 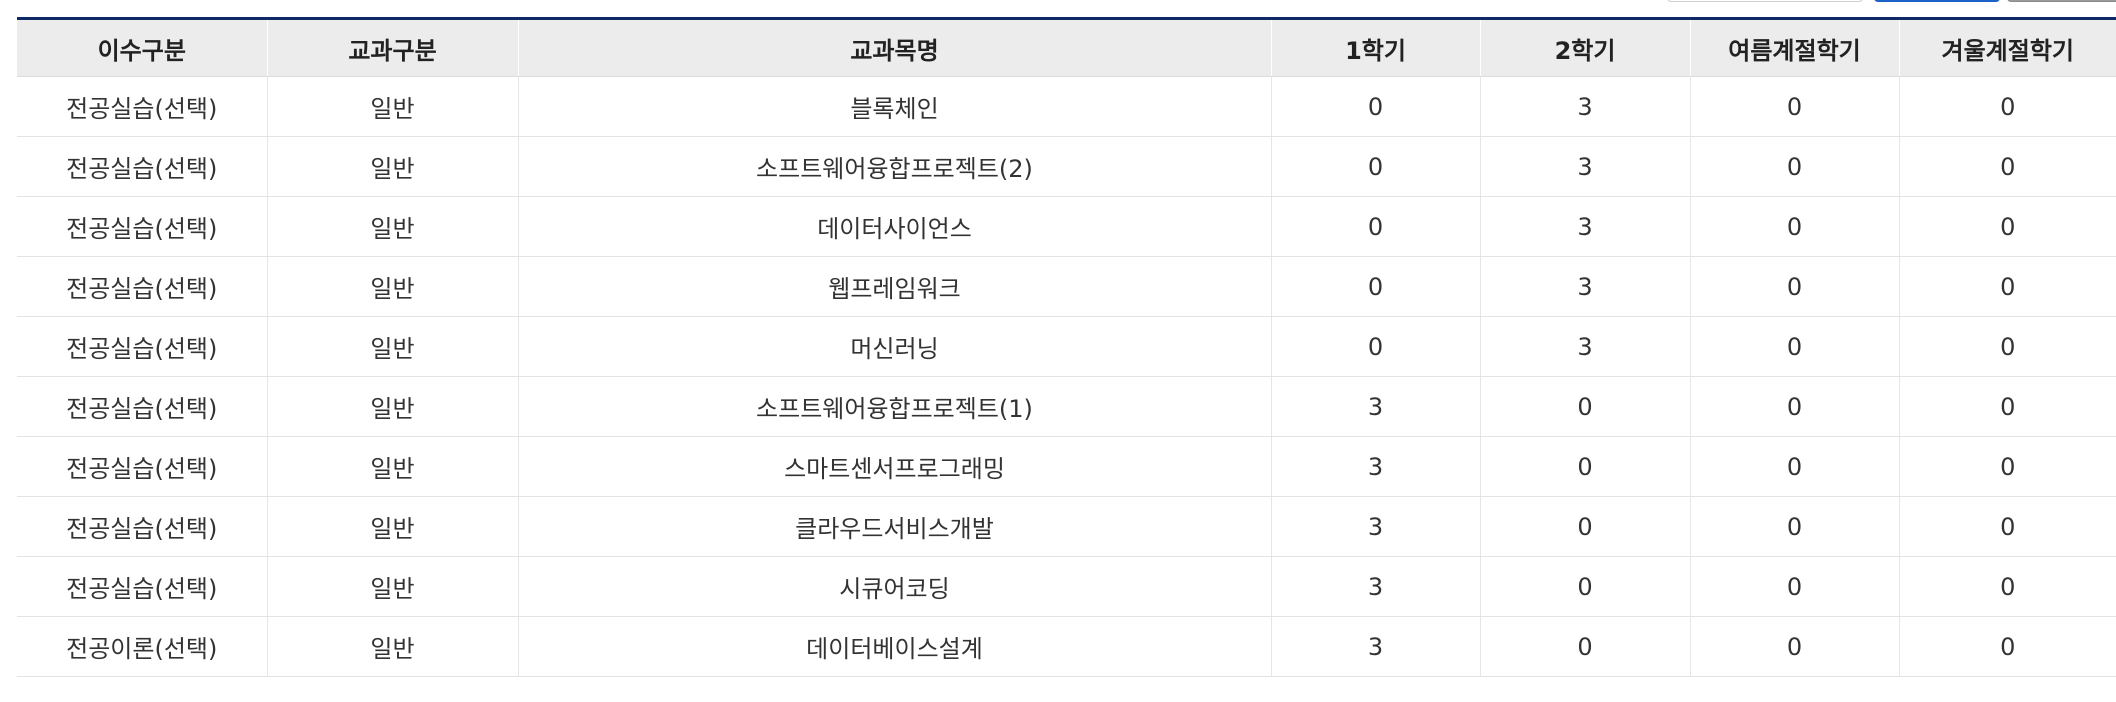 What do you see at coordinates (895, 526) in the screenshot?
I see `cell-course-name: 클라우드서비스개발` at bounding box center [895, 526].